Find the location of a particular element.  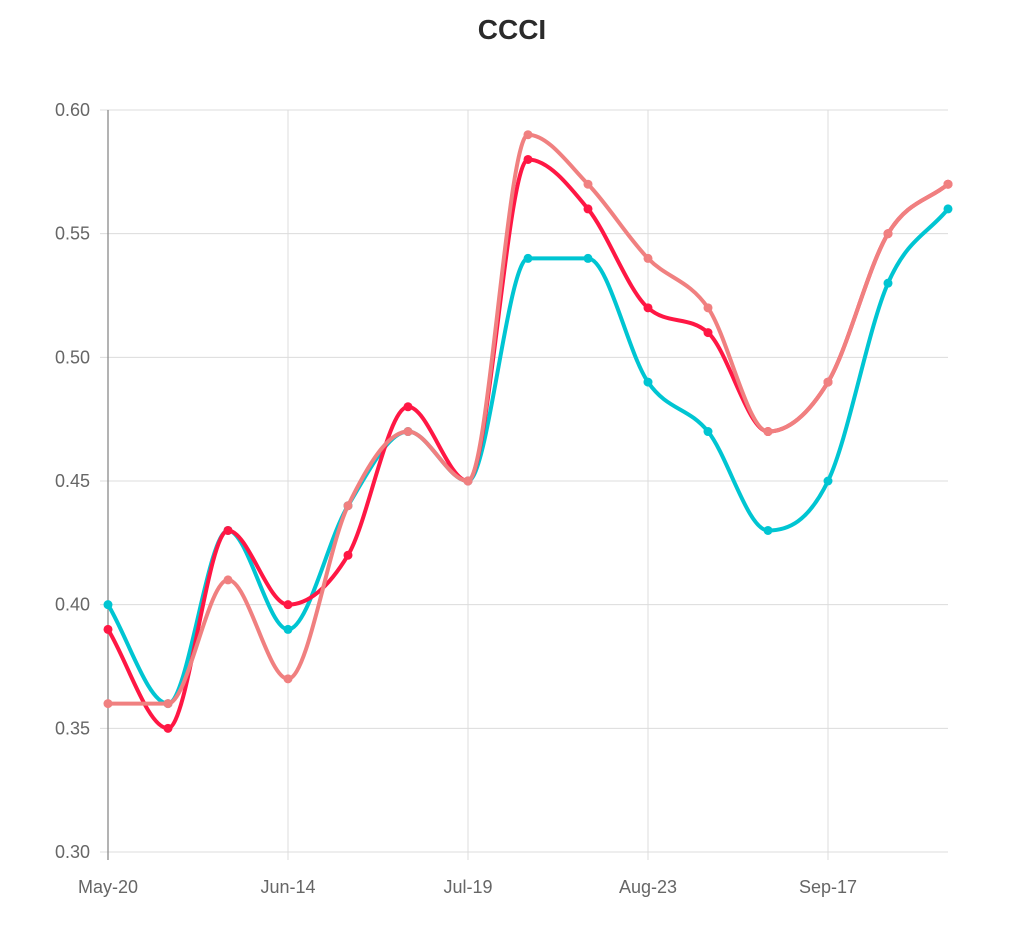

y-tick-label: 0.35 is located at coordinates (72, 728).